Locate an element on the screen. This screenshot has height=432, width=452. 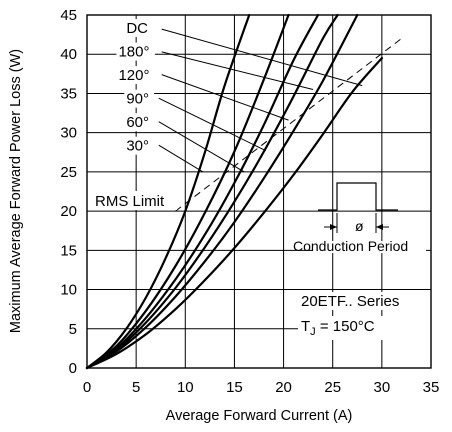
y-tick-label: 45 is located at coordinates (68, 15).